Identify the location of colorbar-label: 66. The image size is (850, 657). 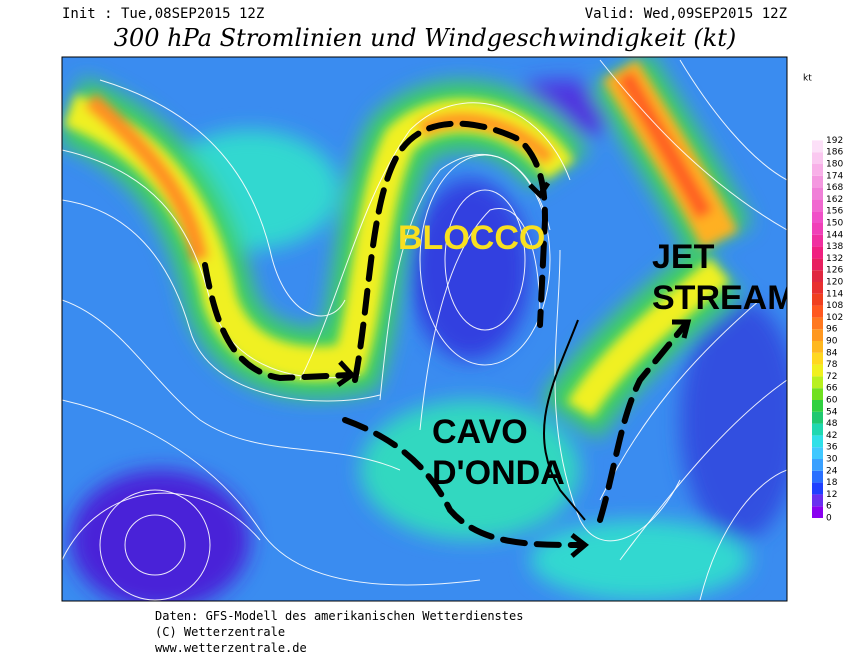
(832, 389).